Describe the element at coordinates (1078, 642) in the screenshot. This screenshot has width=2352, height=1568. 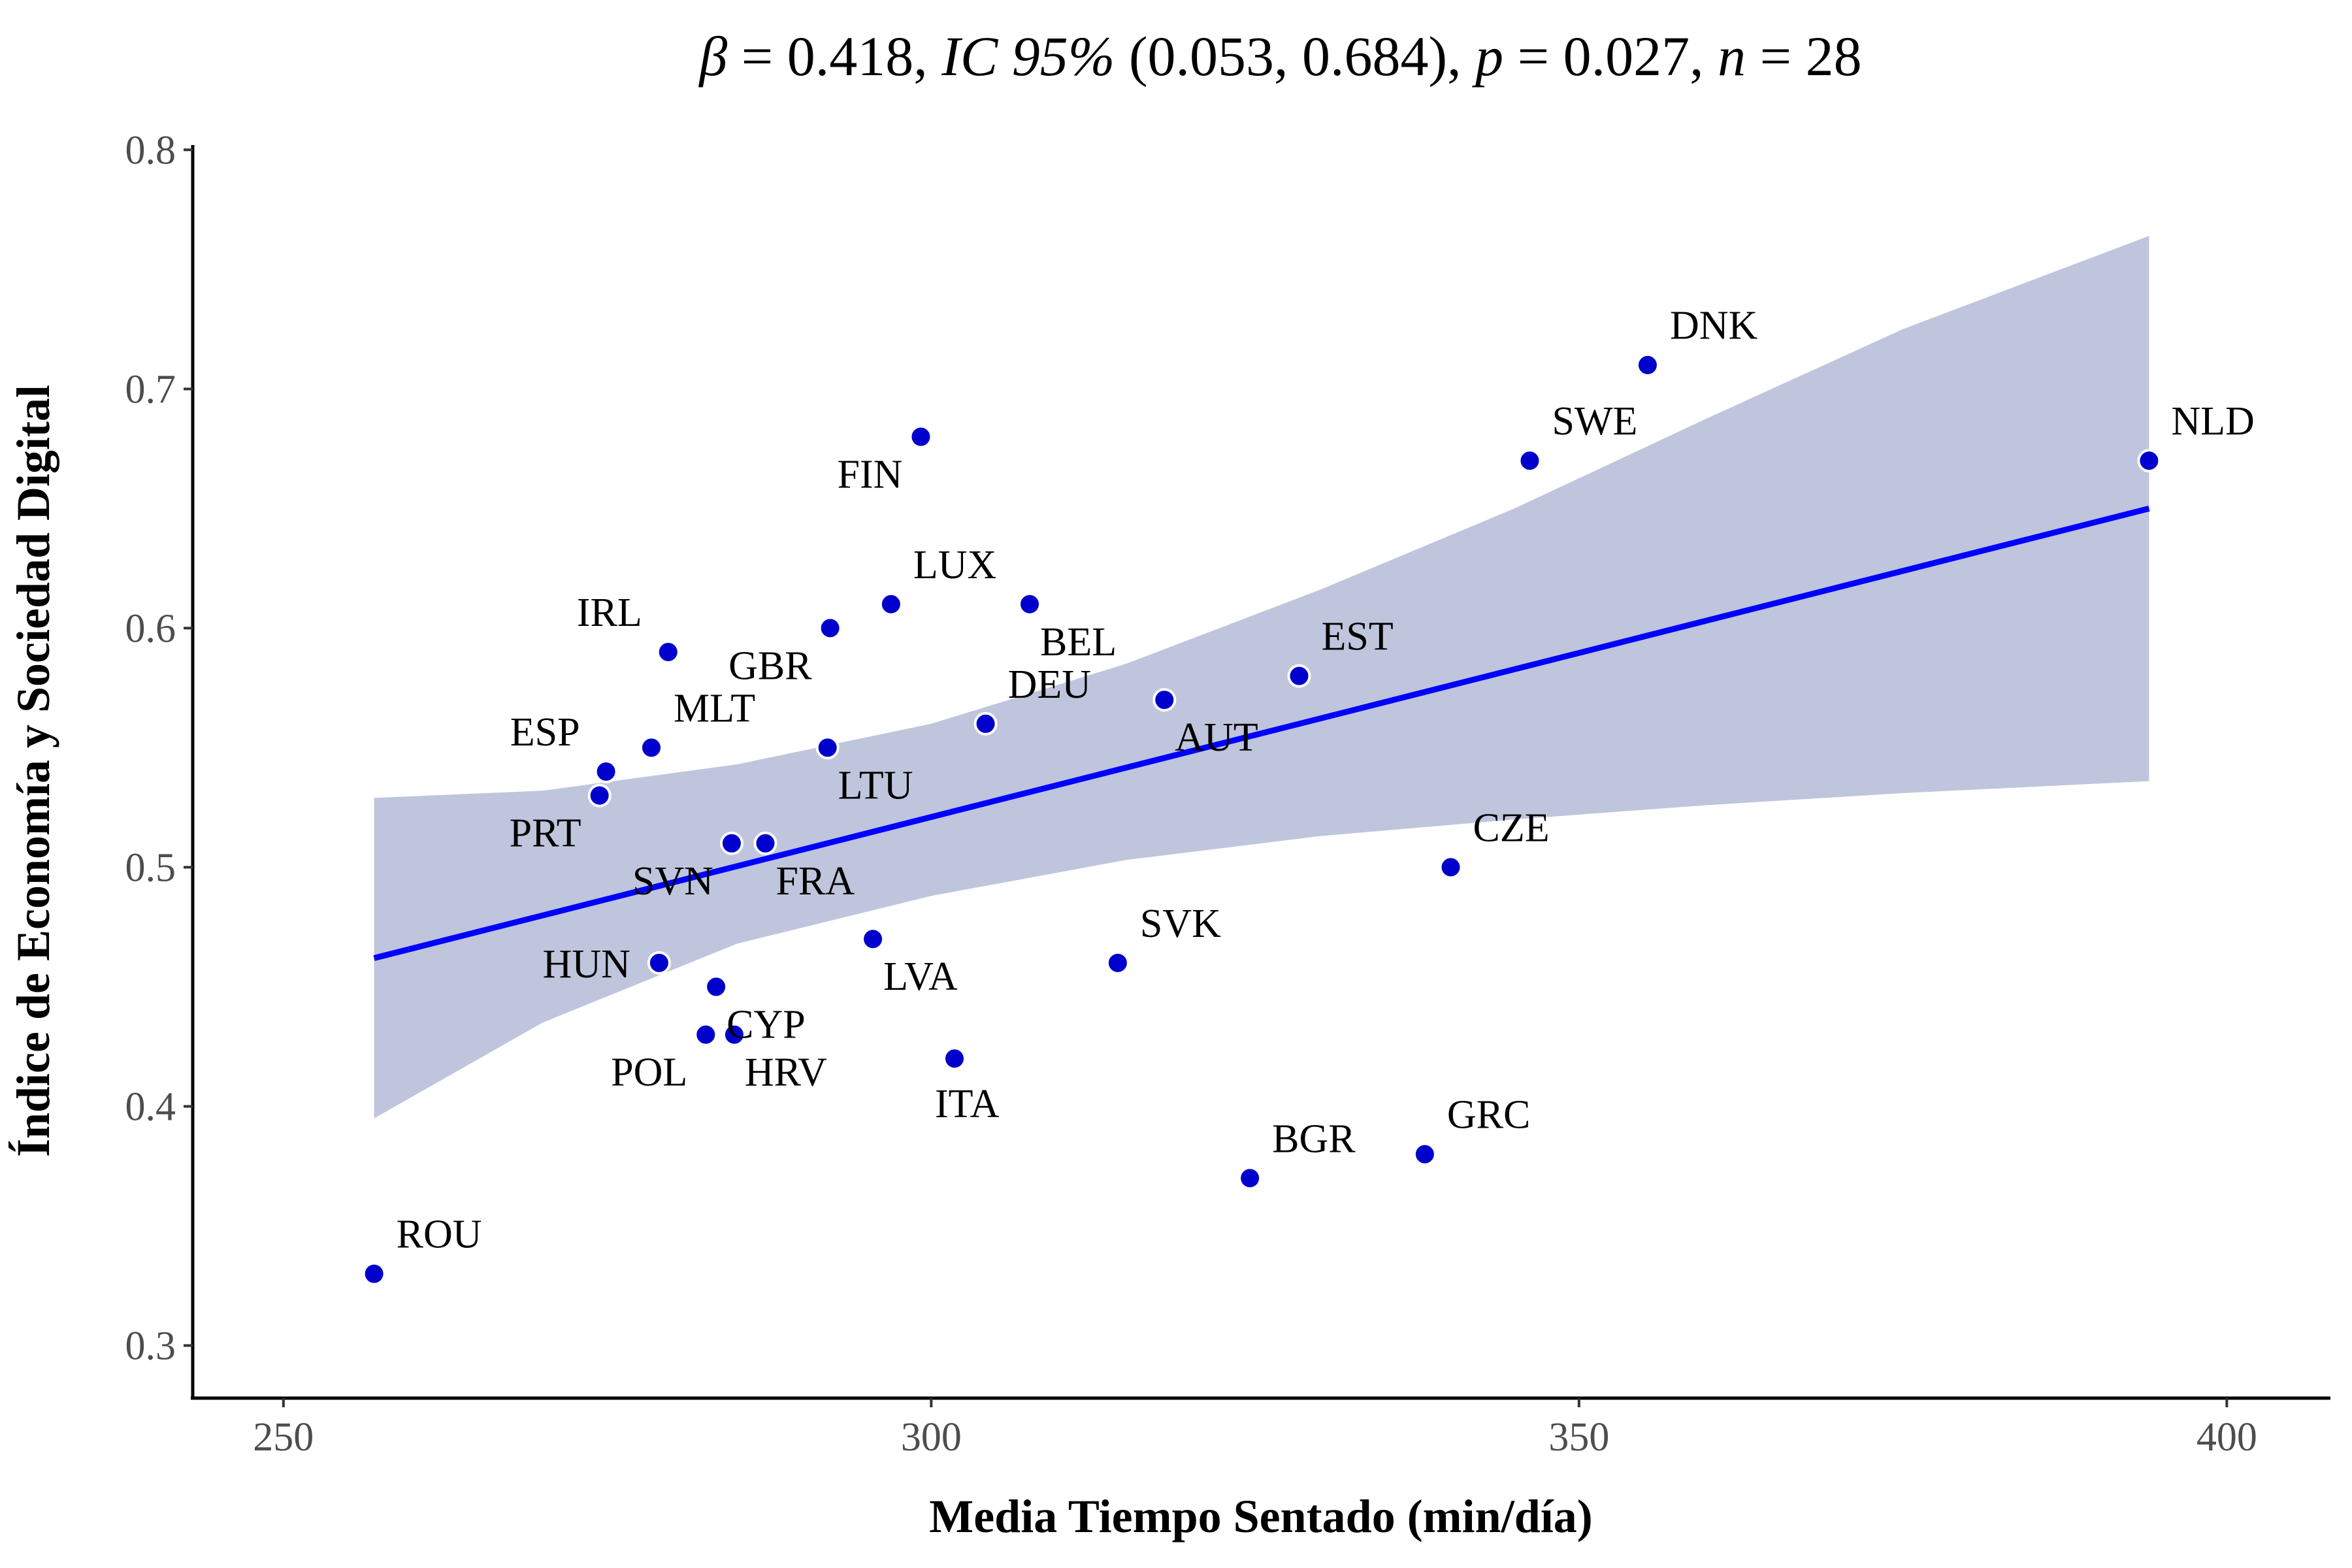
I see `point-label-bel: BEL` at that location.